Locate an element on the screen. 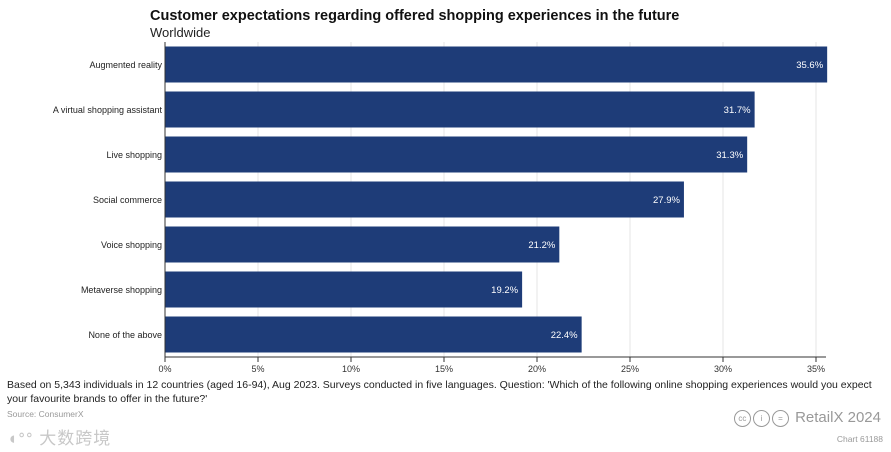  source-text: Source: ConsumerX is located at coordinates (45, 414).